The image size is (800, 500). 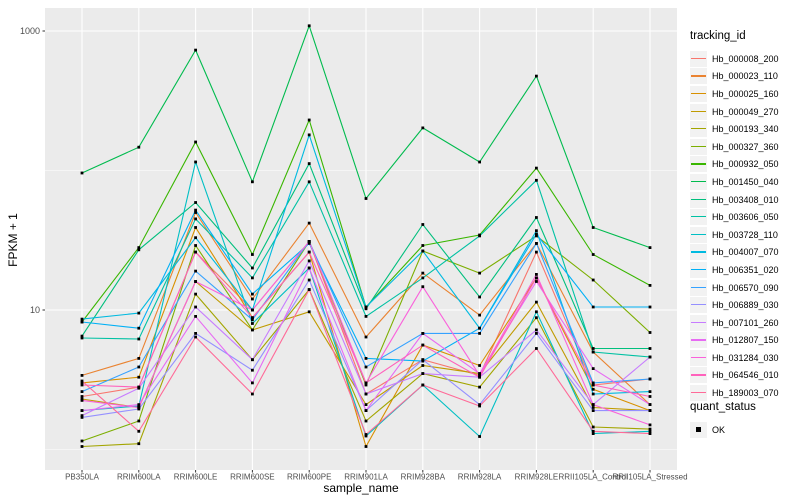 I want to click on x-tick-label: RRIM600PE, so click(x=309, y=477).